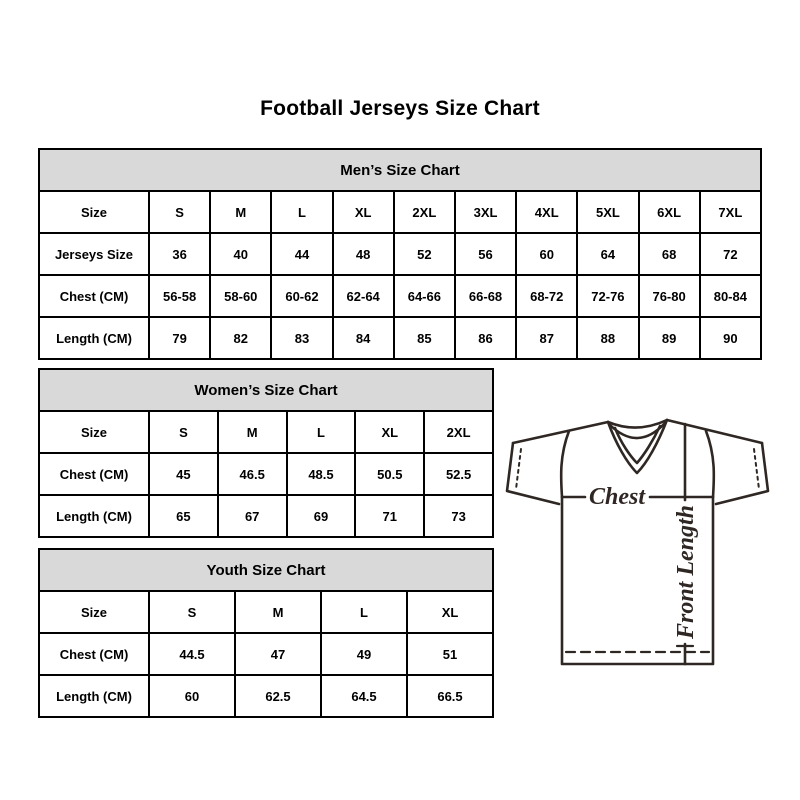 This screenshot has width=800, height=800. I want to click on value-cell: 84, so click(363, 338).